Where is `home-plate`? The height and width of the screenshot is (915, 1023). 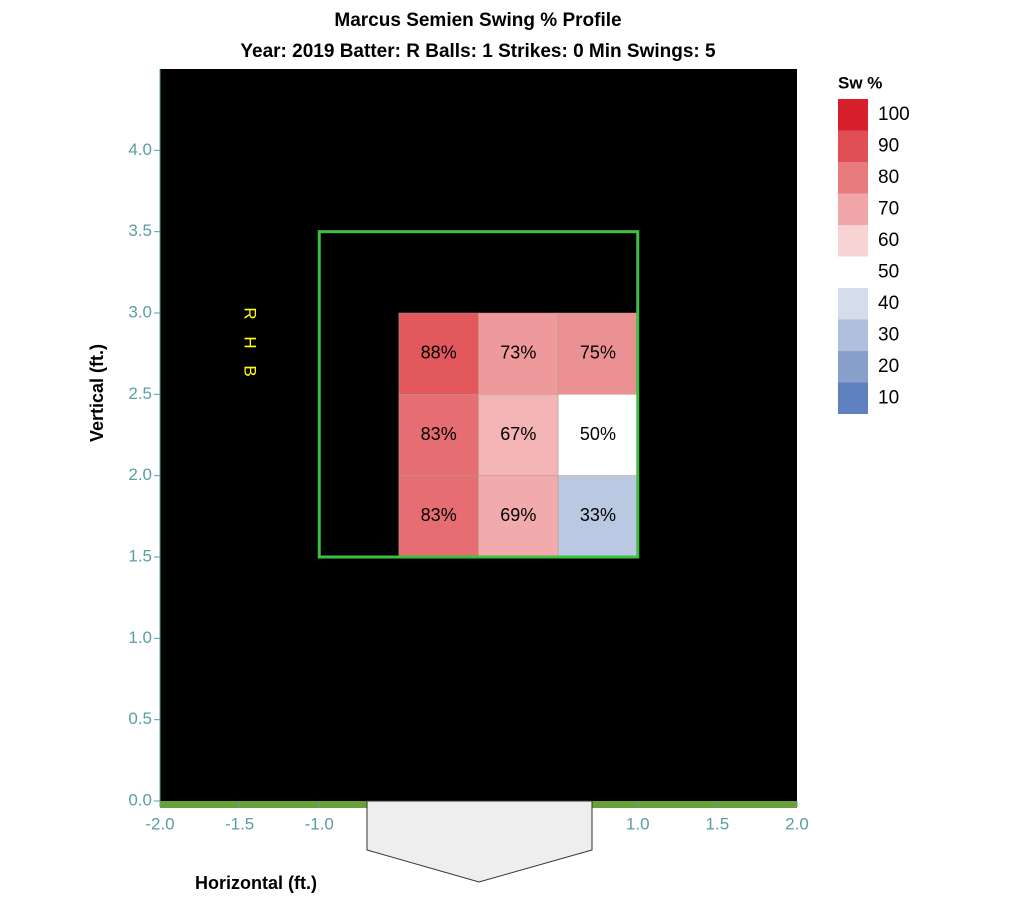
home-plate is located at coordinates (479, 841).